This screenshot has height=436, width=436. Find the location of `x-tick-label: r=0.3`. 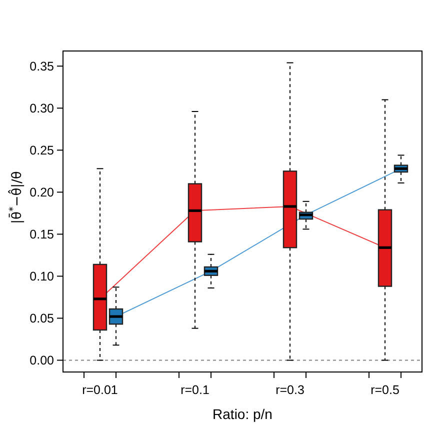

x-tick-label: r=0.3 is located at coordinates (290, 390).